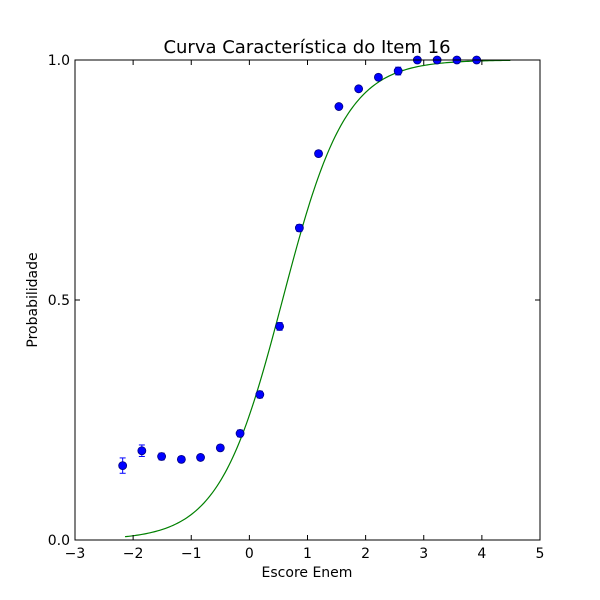  What do you see at coordinates (423, 554) in the screenshot?
I see `x-tick-label: 3` at bounding box center [423, 554].